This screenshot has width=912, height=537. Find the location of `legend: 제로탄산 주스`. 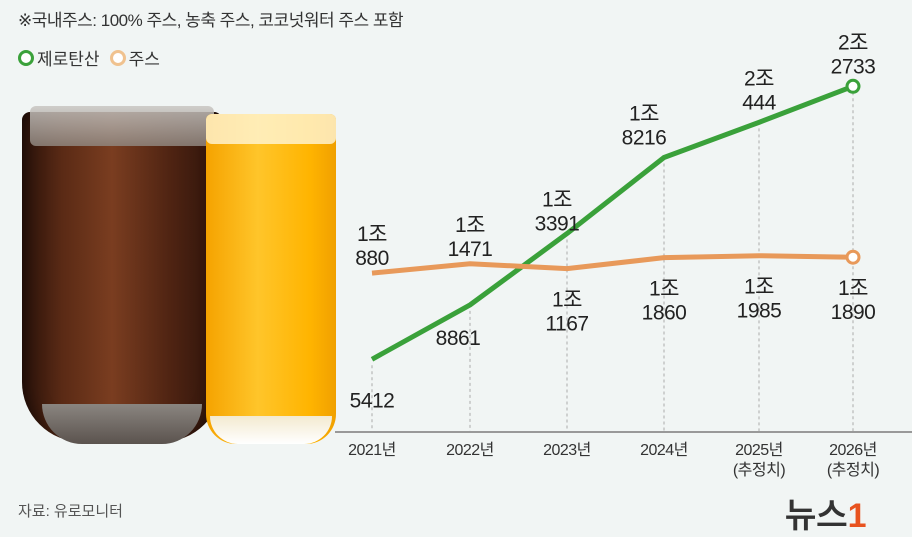

legend: 제로탄산 주스 is located at coordinates (89, 57).